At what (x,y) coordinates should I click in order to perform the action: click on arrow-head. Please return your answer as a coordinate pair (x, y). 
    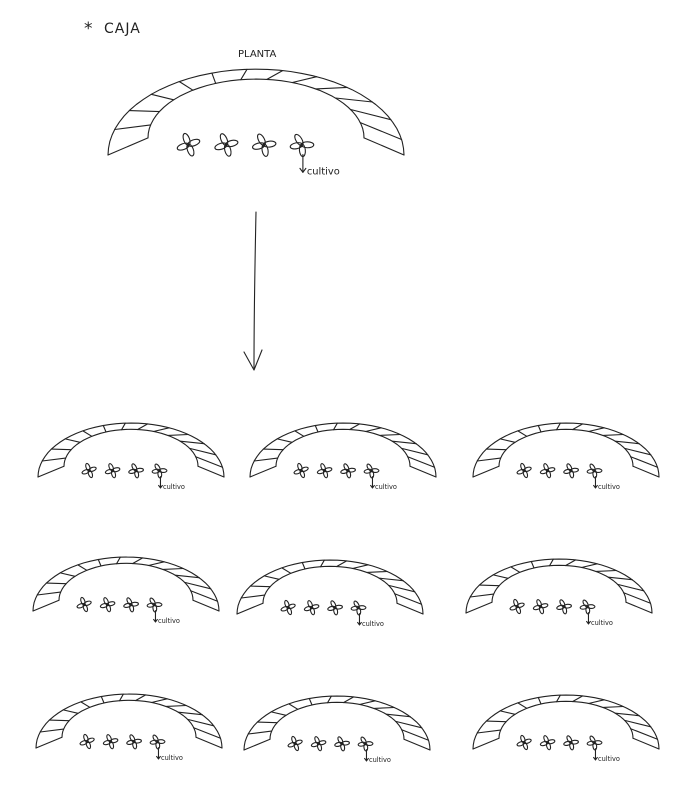
    Looking at the image, I should click on (253, 360).